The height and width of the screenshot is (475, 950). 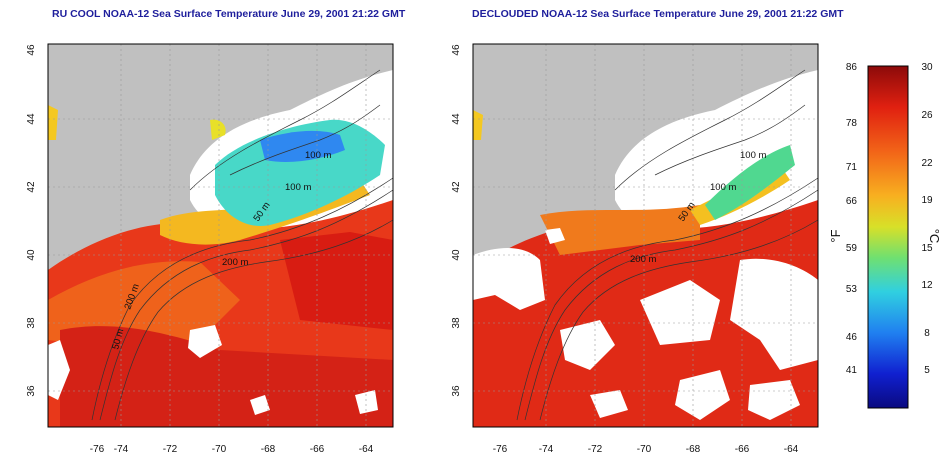 What do you see at coordinates (888, 237) in the screenshot?
I see `colorbar` at bounding box center [888, 237].